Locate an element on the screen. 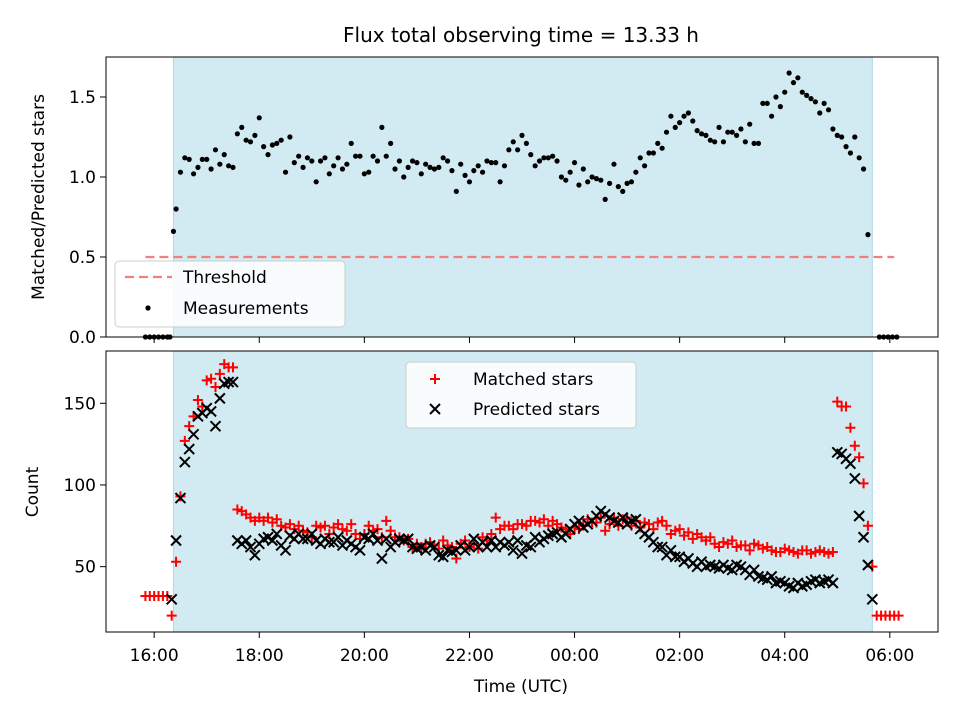 The height and width of the screenshot is (720, 960). legend-predicted-label: Predicted stars is located at coordinates (536, 410).